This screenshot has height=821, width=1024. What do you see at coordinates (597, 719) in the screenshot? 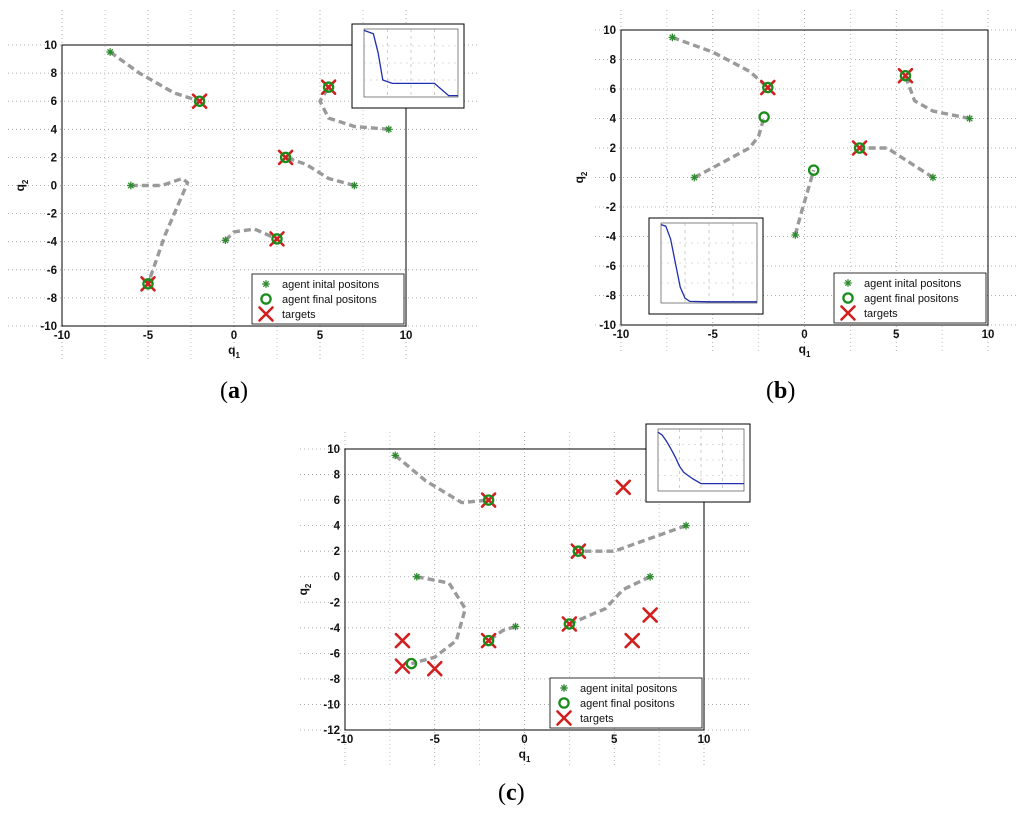
I see `legend-label-c-2: targets` at bounding box center [597, 719].